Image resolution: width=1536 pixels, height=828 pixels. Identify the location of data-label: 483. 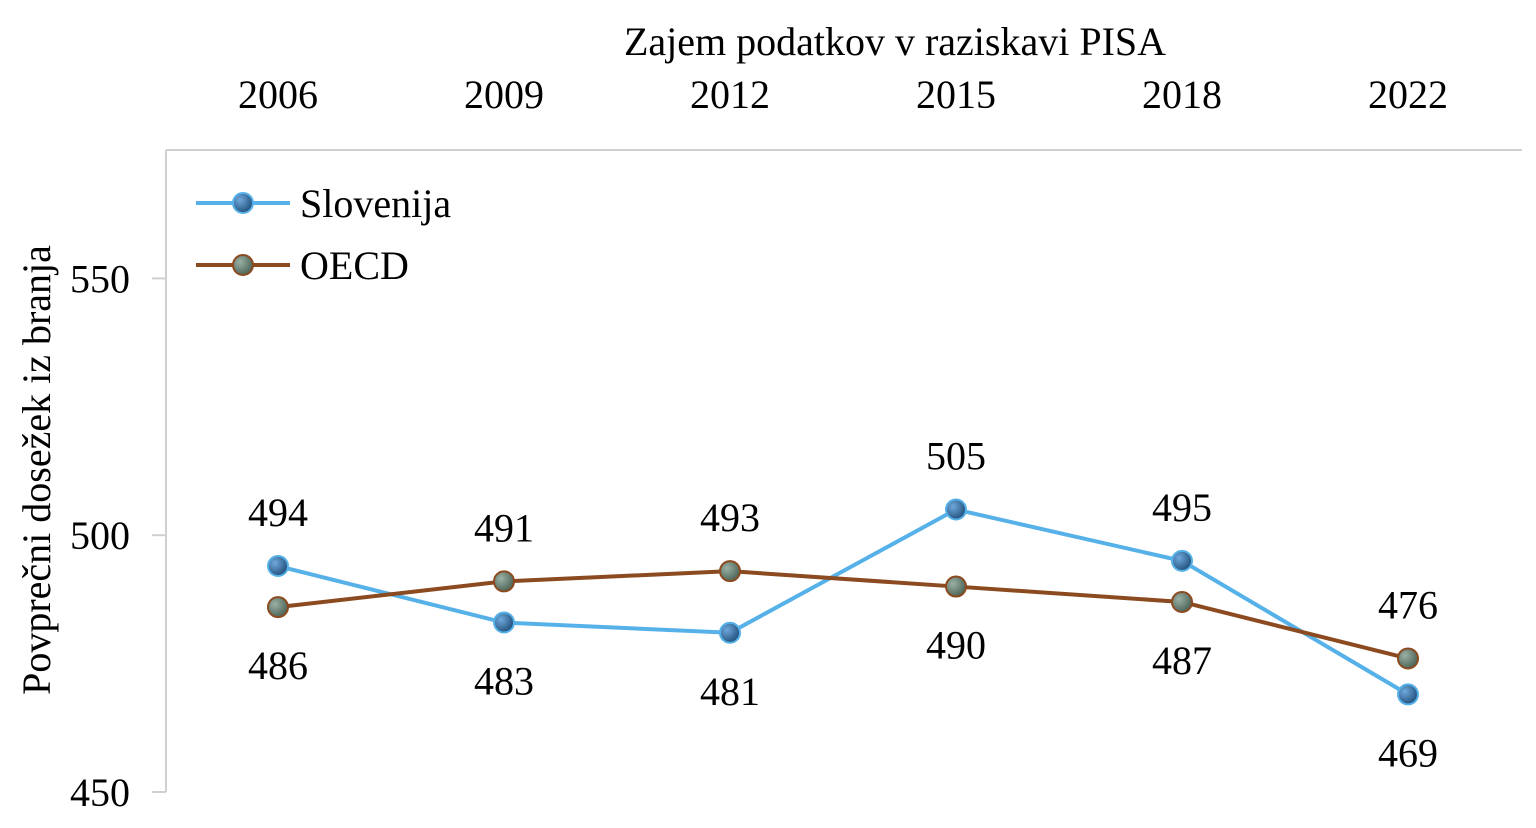
(504, 681).